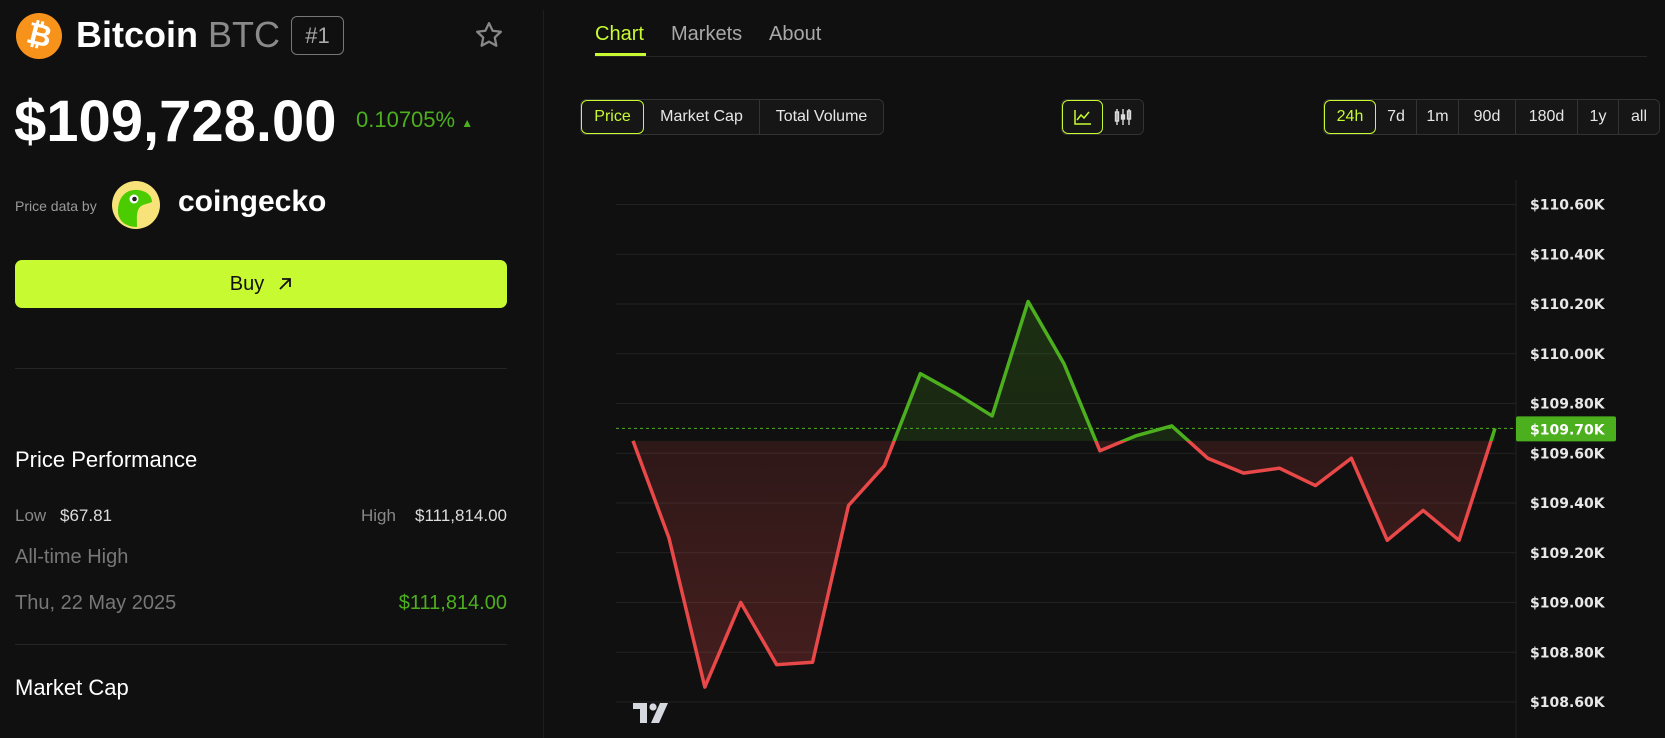  What do you see at coordinates (1487, 117) in the screenshot?
I see `range-90d: 90d` at bounding box center [1487, 117].